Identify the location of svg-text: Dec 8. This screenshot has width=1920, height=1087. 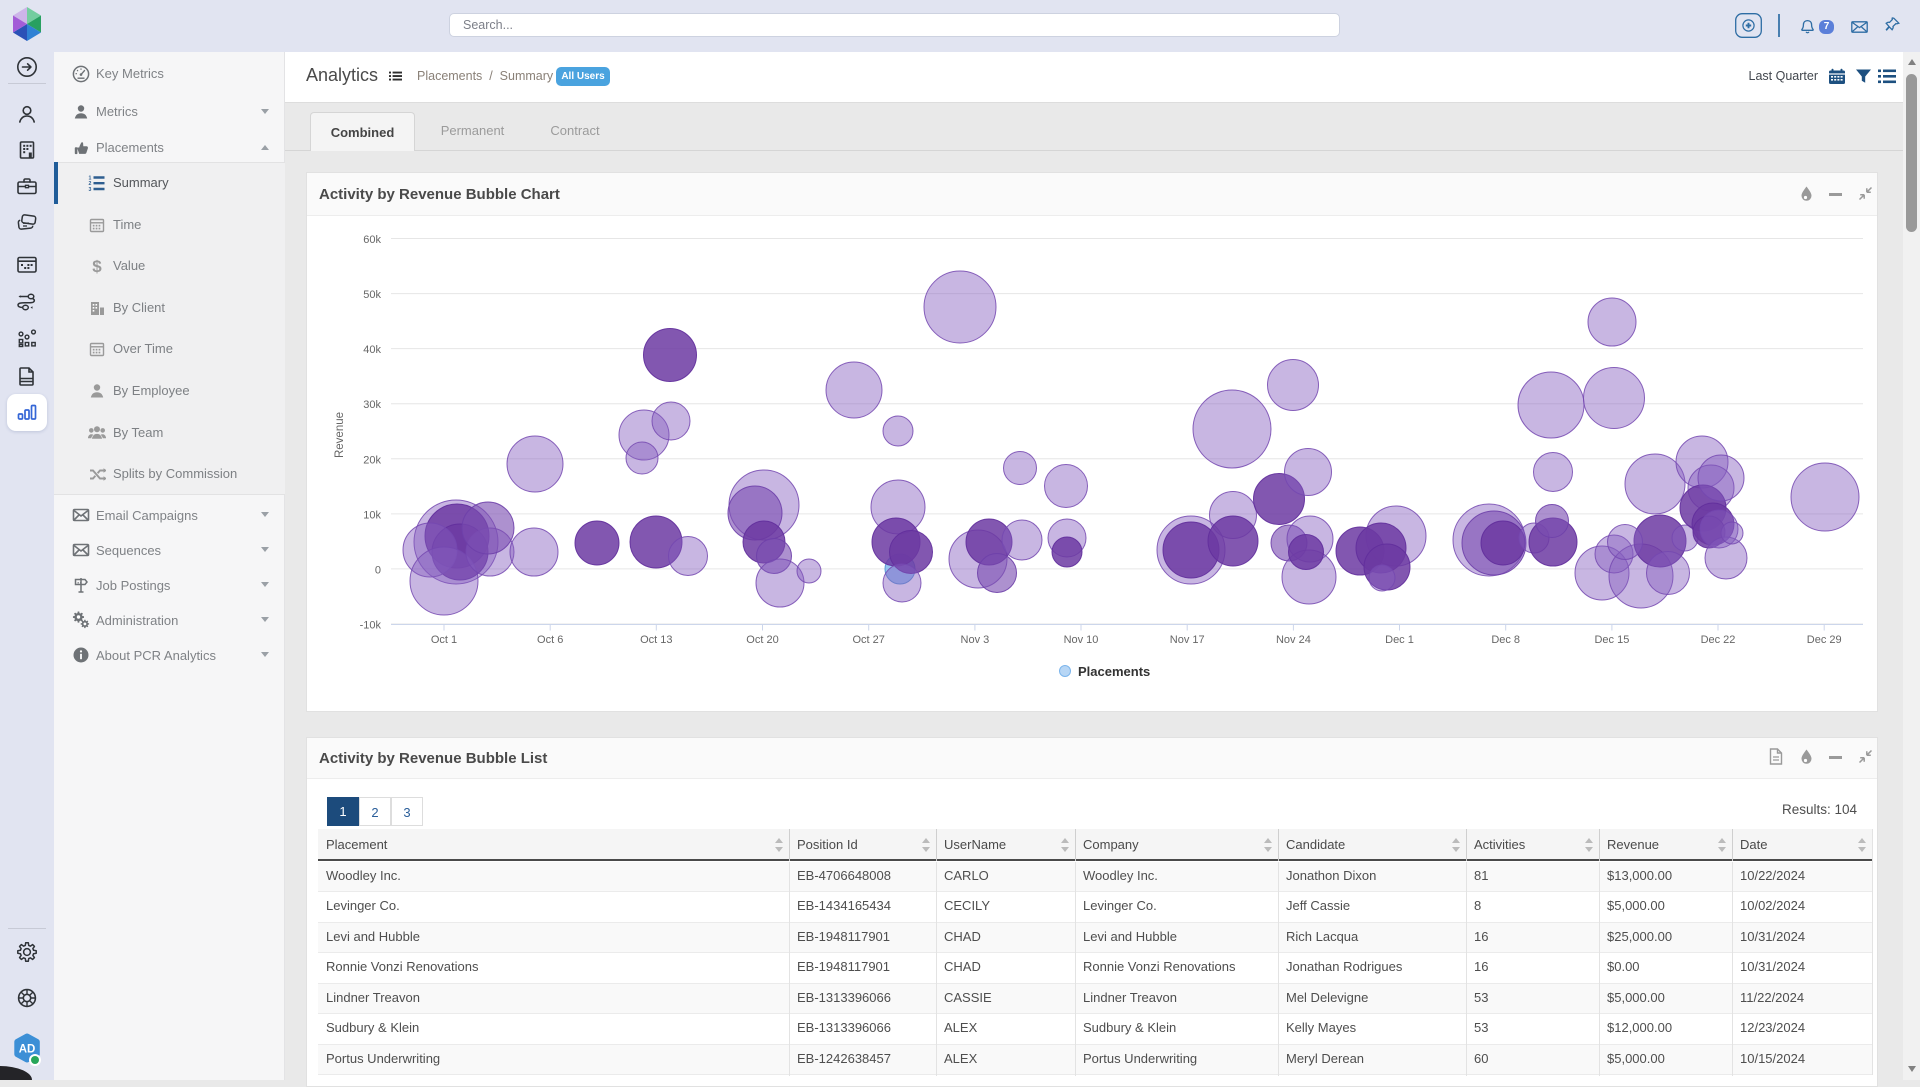
(1505, 640).